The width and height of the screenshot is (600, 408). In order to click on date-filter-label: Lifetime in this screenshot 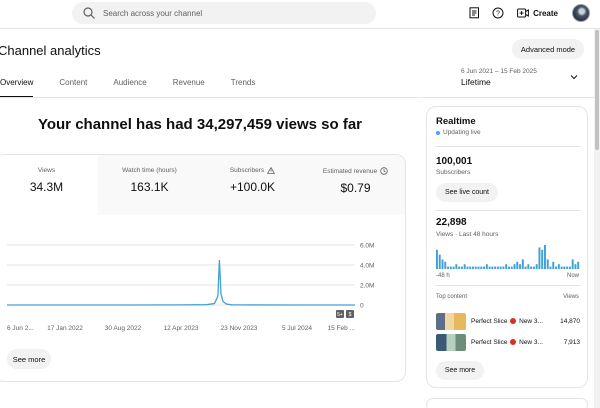, I will do `click(476, 82)`.